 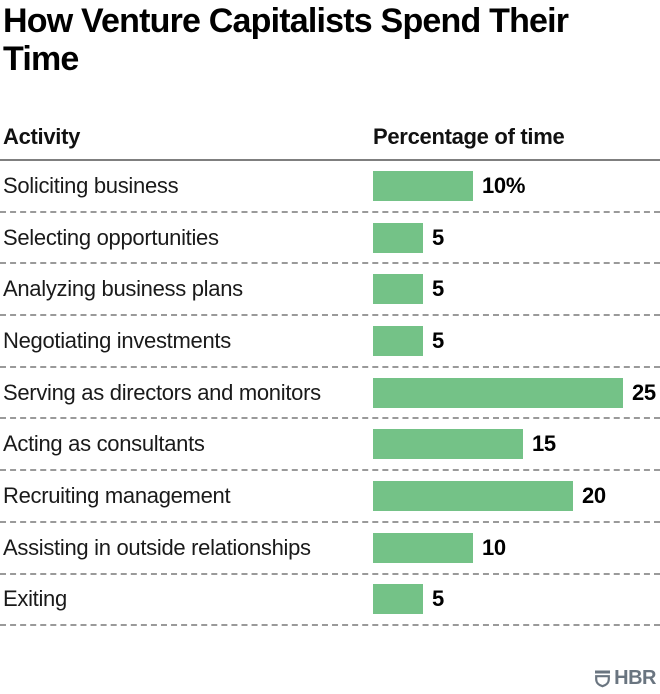 What do you see at coordinates (35, 599) in the screenshot?
I see `row-label: Exiting` at bounding box center [35, 599].